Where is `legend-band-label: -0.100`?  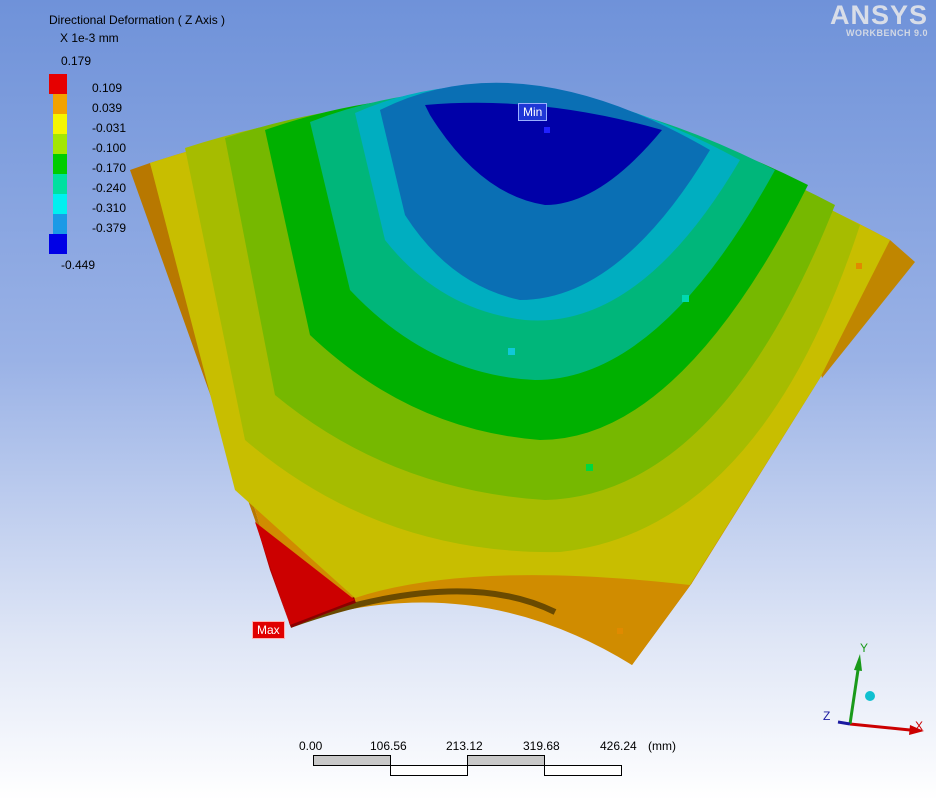
legend-band-label: -0.100 is located at coordinates (109, 148).